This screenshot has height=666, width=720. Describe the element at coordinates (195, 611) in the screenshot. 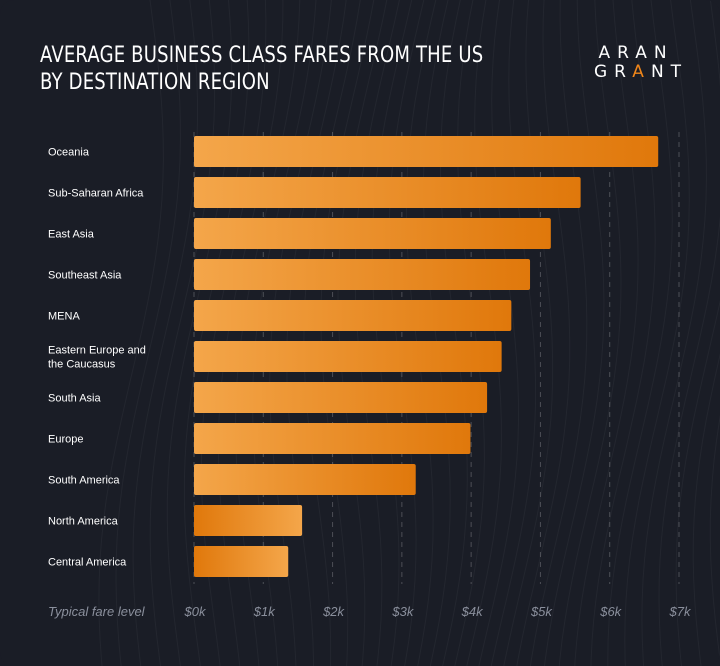

I see `x-tick-label: $0k` at that location.